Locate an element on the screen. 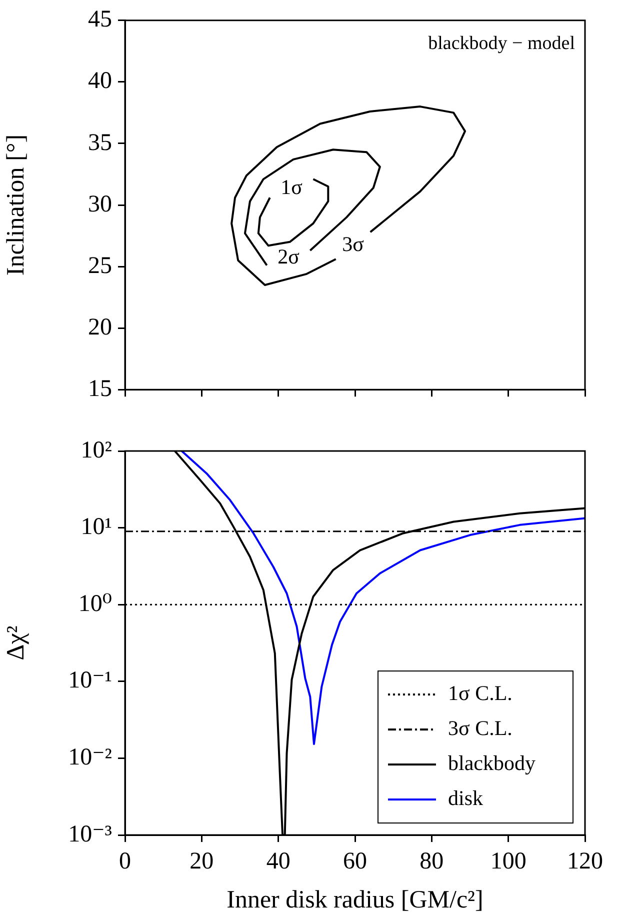 The height and width of the screenshot is (918, 629). x-tick-label: 60 is located at coordinates (355, 861).